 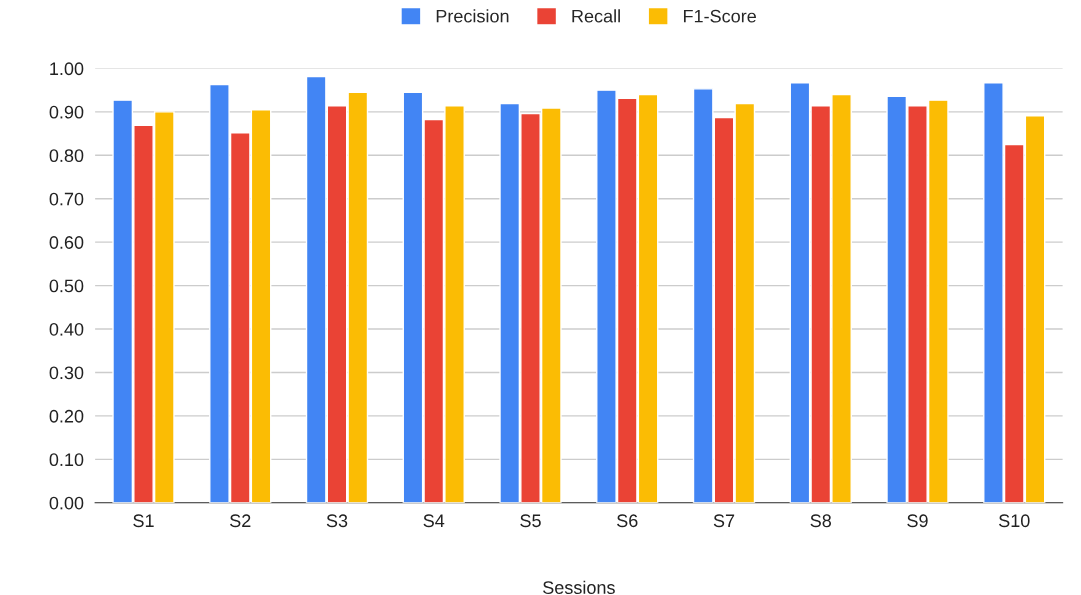 What do you see at coordinates (917, 521) in the screenshot?
I see `x-tick-label: S9` at bounding box center [917, 521].